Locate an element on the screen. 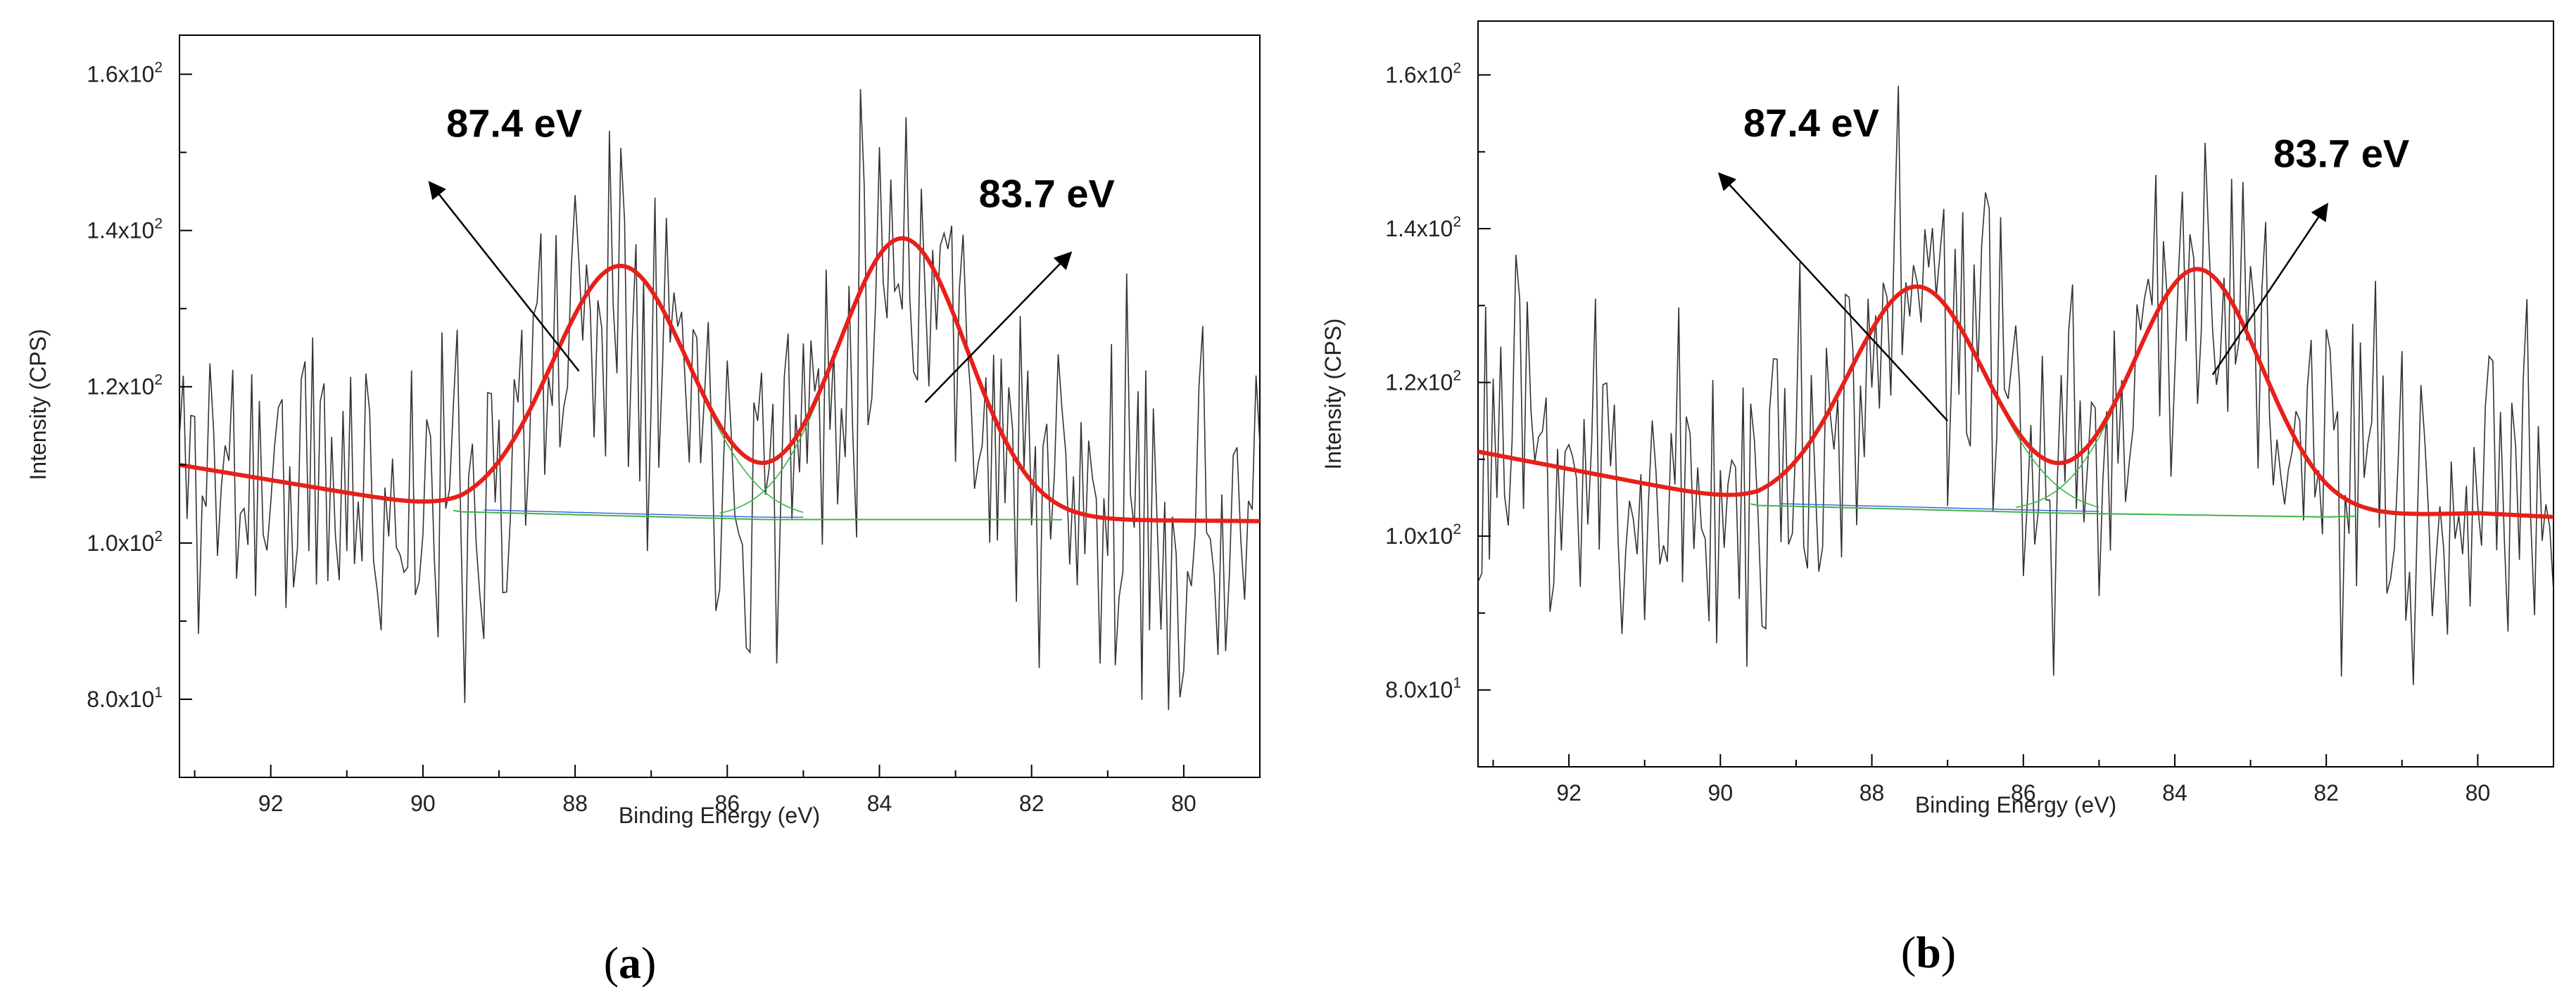 Image resolution: width=2576 pixels, height=1006 pixels. panel-label-b: (b) is located at coordinates (1928, 952).